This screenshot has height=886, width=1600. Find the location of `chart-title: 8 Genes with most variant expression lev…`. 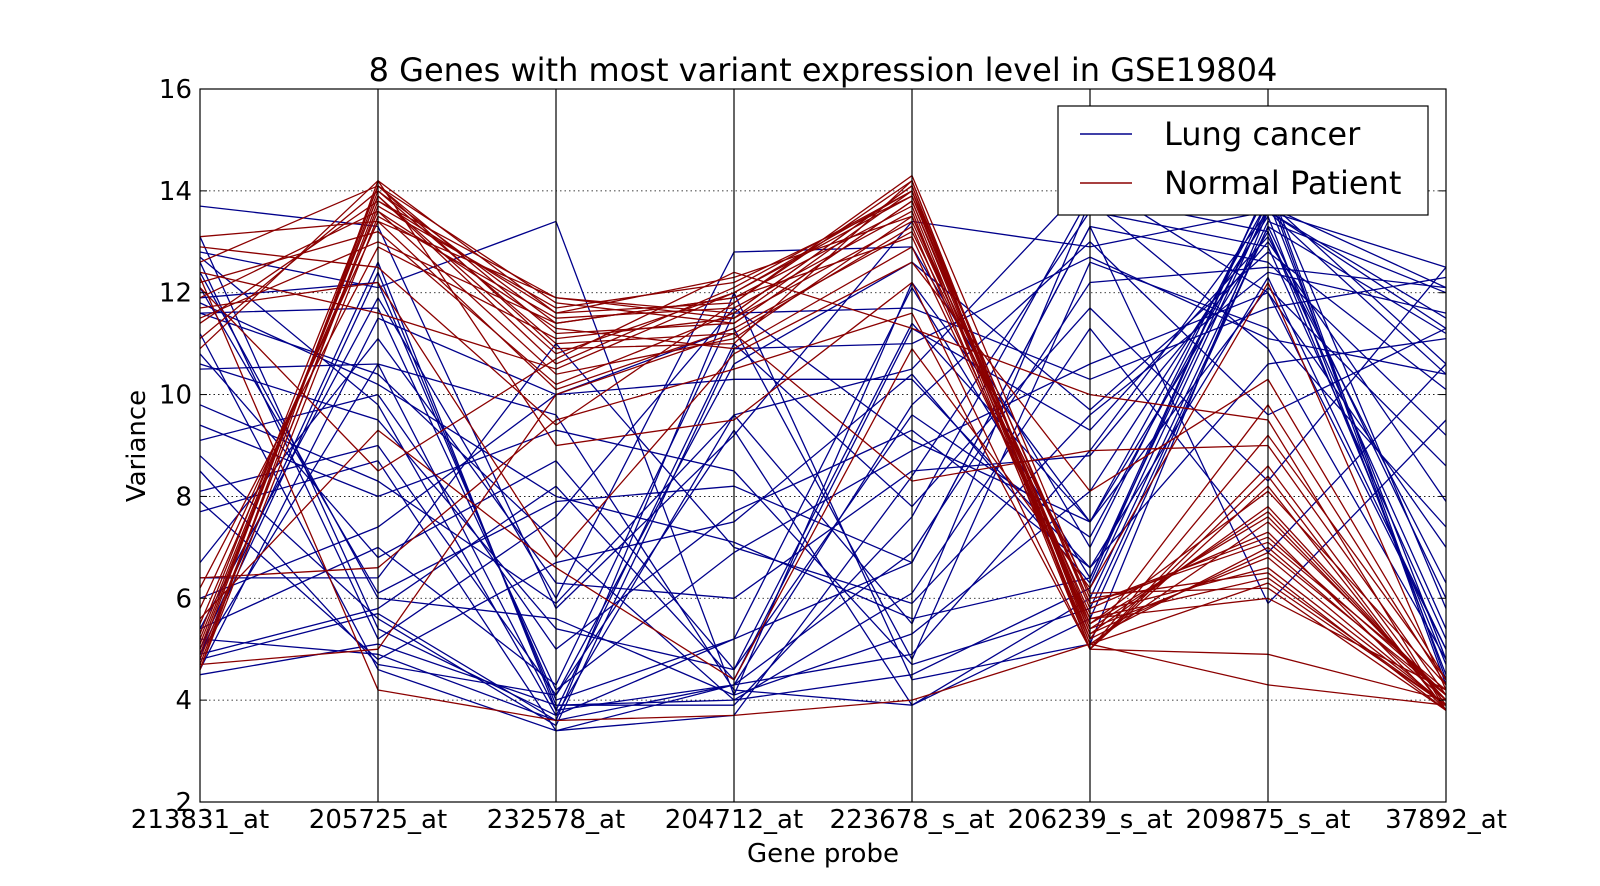

chart-title: 8 Genes with most variant expression lev… is located at coordinates (823, 70).